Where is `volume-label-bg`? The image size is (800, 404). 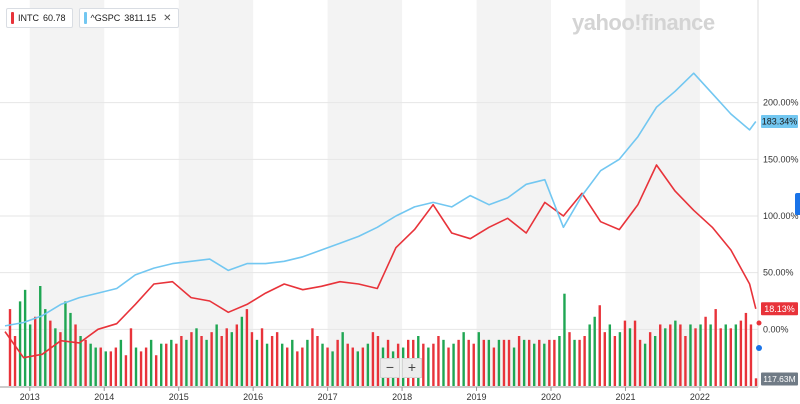
volume-label-bg is located at coordinates (779, 379).